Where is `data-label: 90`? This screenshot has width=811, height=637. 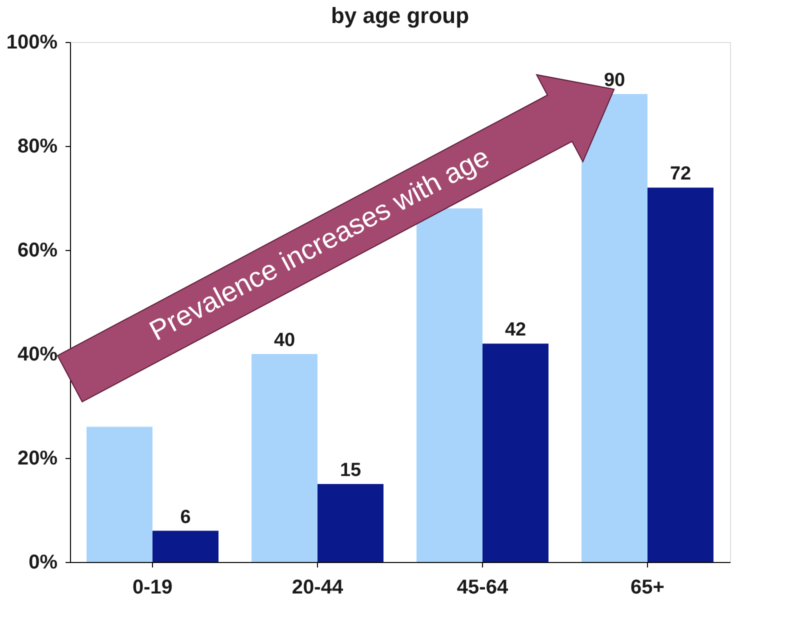
data-label: 90 is located at coordinates (615, 80).